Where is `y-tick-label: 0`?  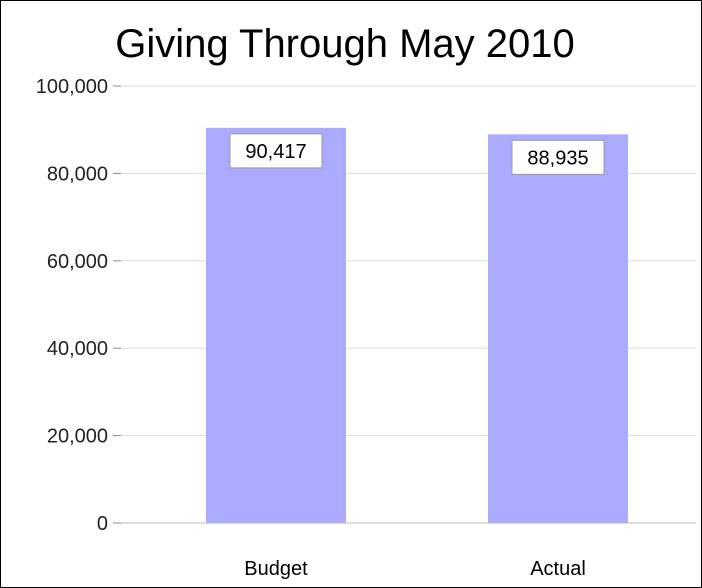 y-tick-label: 0 is located at coordinates (102, 524).